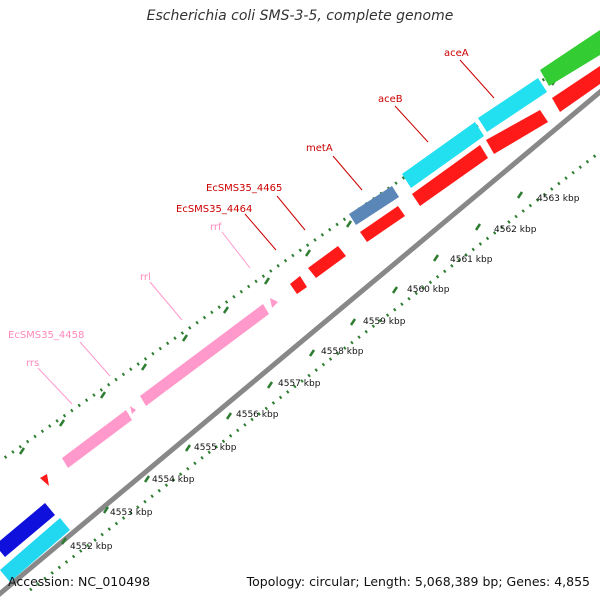 The width and height of the screenshot is (600, 600). What do you see at coordinates (456, 53) in the screenshot?
I see `gene-label: aceA` at bounding box center [456, 53].